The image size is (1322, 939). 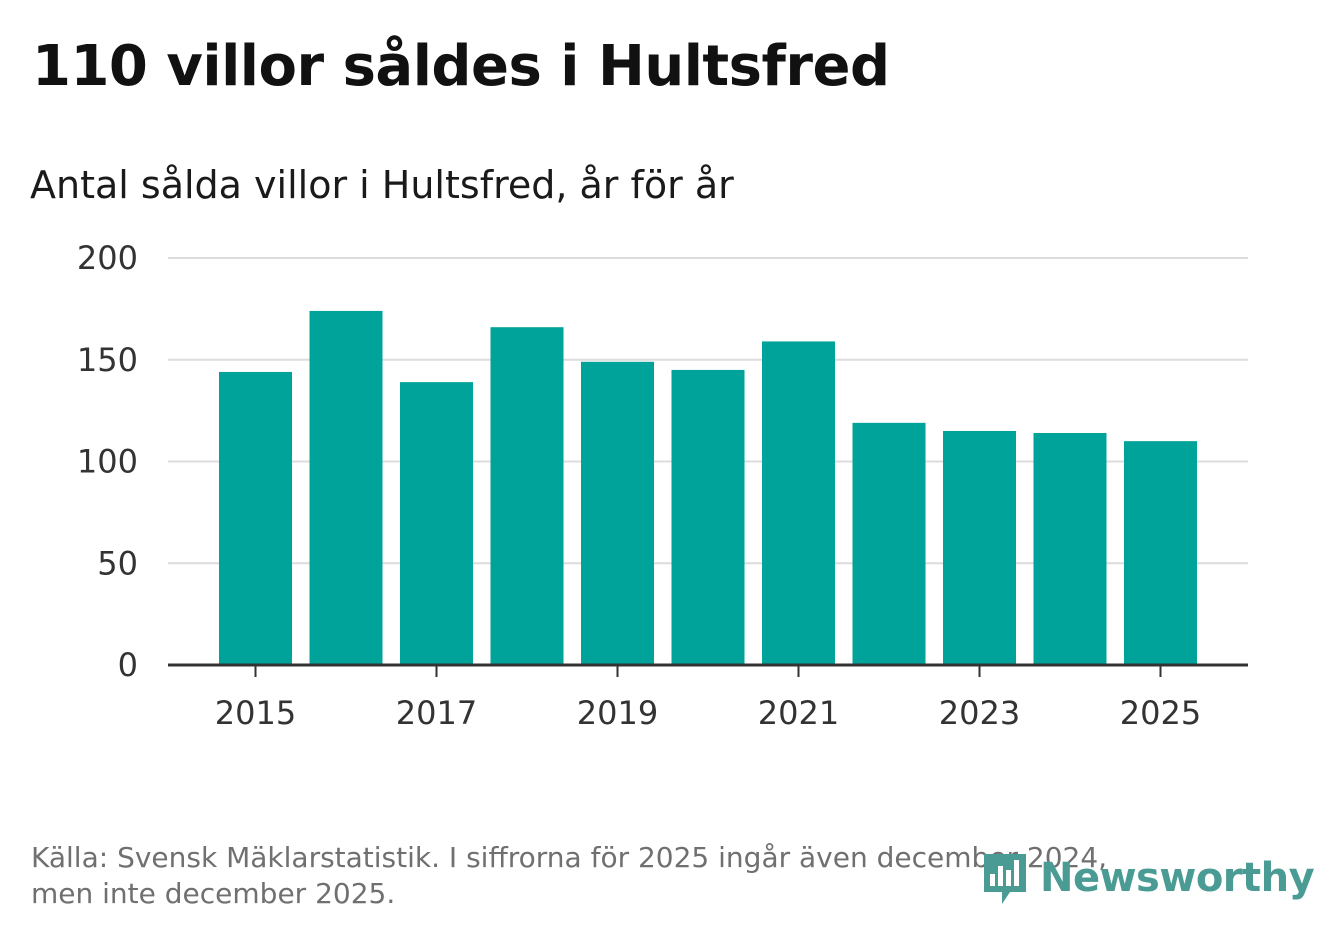 I want to click on x-tick-label: 2023, so click(x=979, y=713).